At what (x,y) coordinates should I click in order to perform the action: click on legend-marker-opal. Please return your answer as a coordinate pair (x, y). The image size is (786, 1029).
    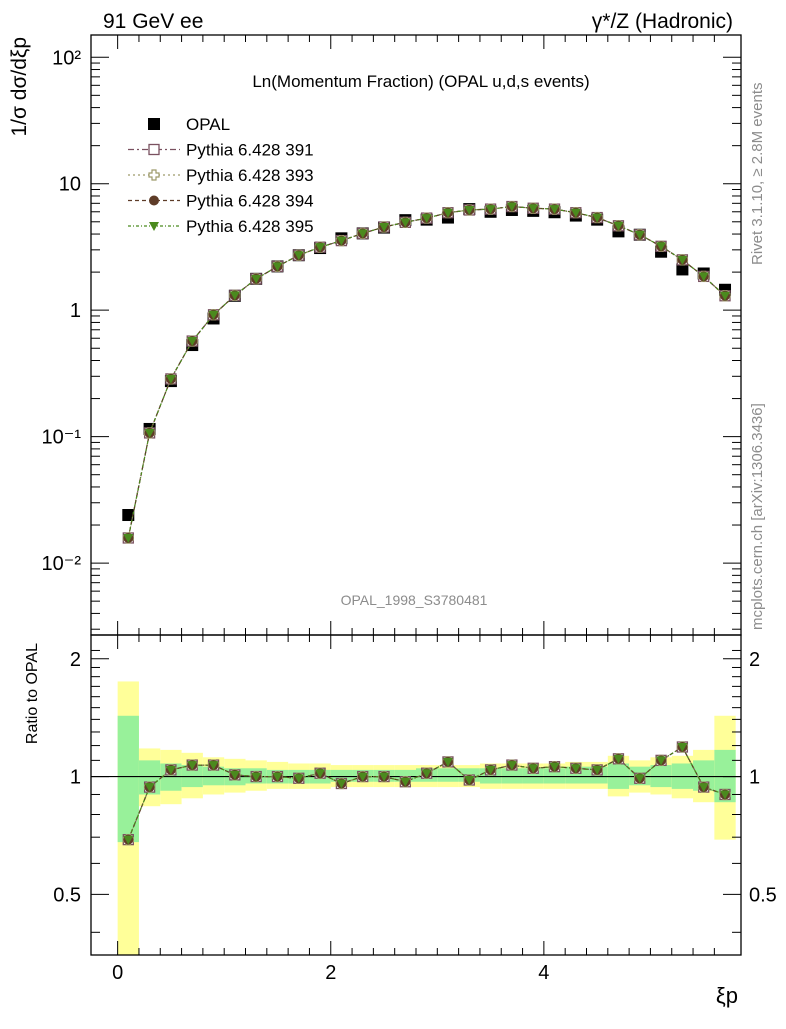
    Looking at the image, I should click on (154, 124).